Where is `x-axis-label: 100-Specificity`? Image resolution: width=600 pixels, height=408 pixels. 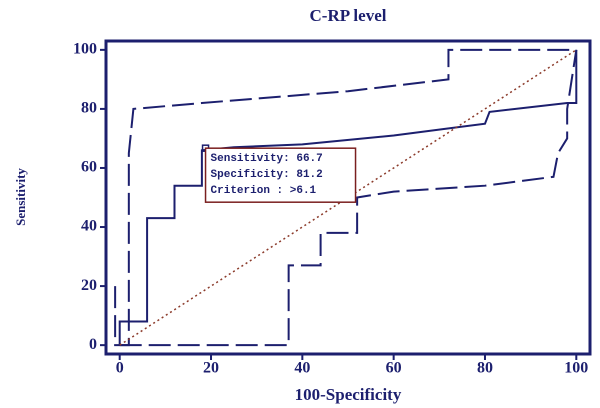
x-axis-label: 100-Specificity is located at coordinates (348, 394).